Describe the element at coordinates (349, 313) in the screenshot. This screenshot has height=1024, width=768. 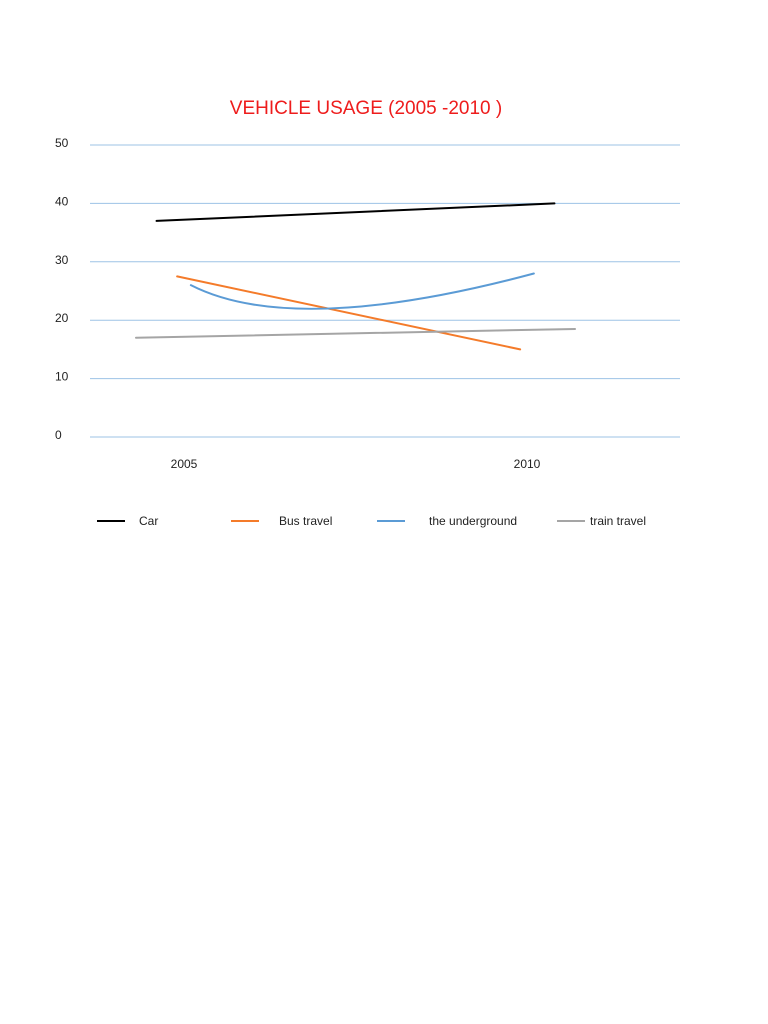
I see `series-line-bus-travel` at that location.